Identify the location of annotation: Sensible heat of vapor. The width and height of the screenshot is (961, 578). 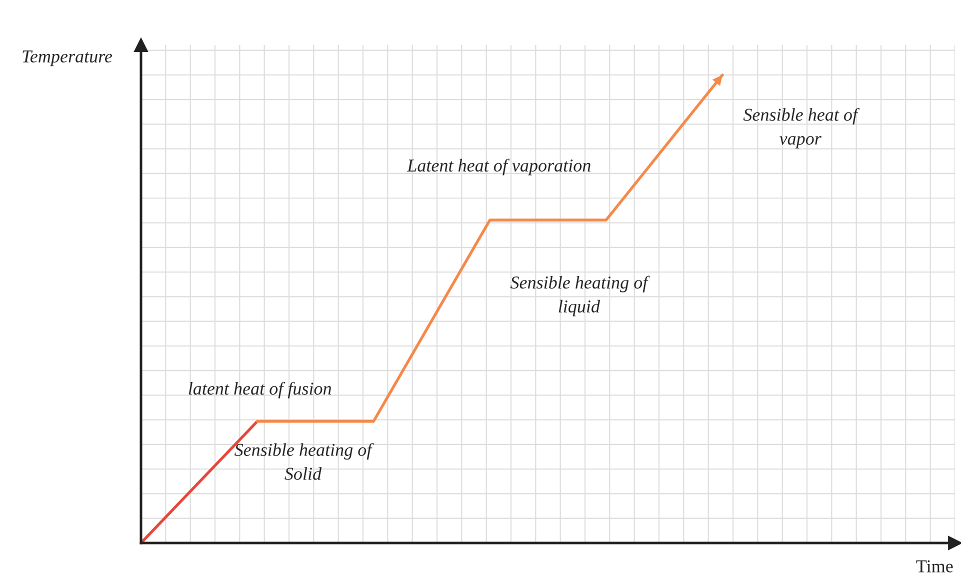
(801, 128).